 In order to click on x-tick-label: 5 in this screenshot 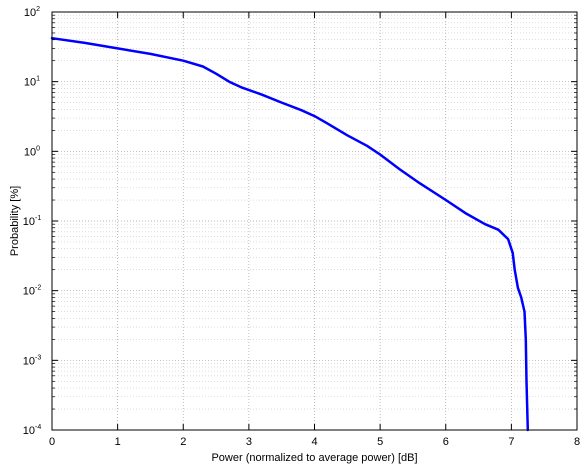, I will do `click(380, 442)`.